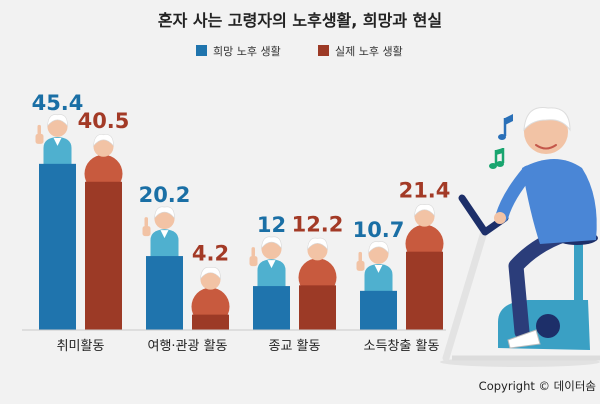 The height and width of the screenshot is (404, 600). Describe the element at coordinates (548, 326) in the screenshot. I see `bike-pedal-wheel` at that location.